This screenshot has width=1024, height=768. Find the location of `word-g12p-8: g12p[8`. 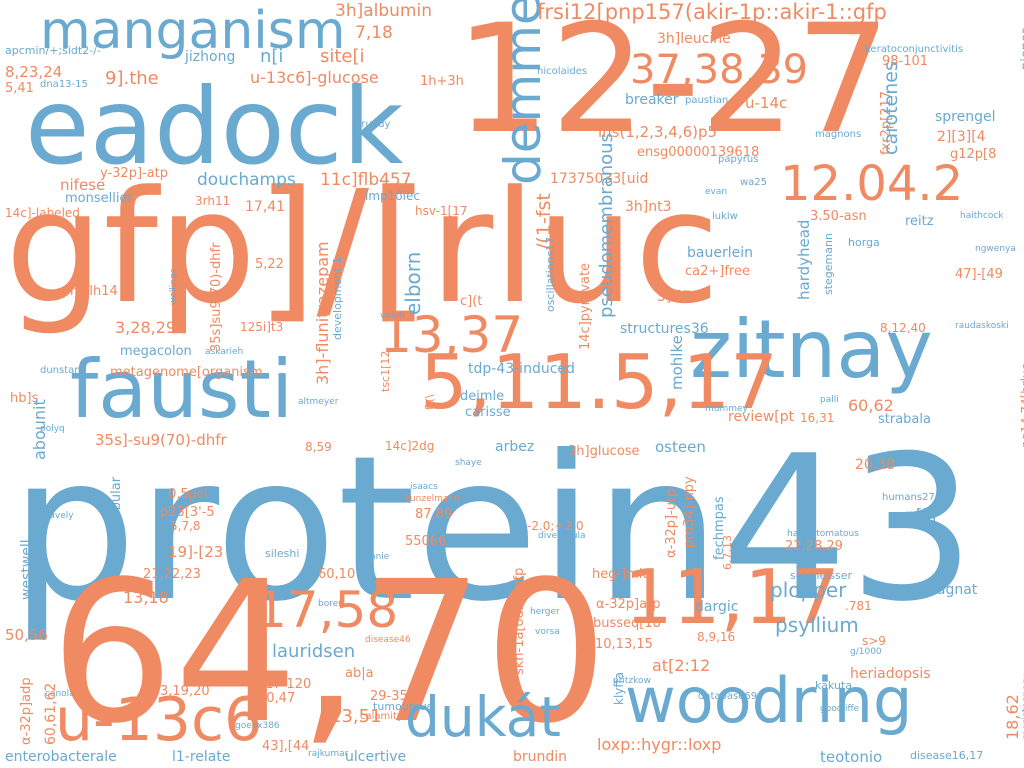

word-g12p-8: g12p[8 is located at coordinates (973, 154).